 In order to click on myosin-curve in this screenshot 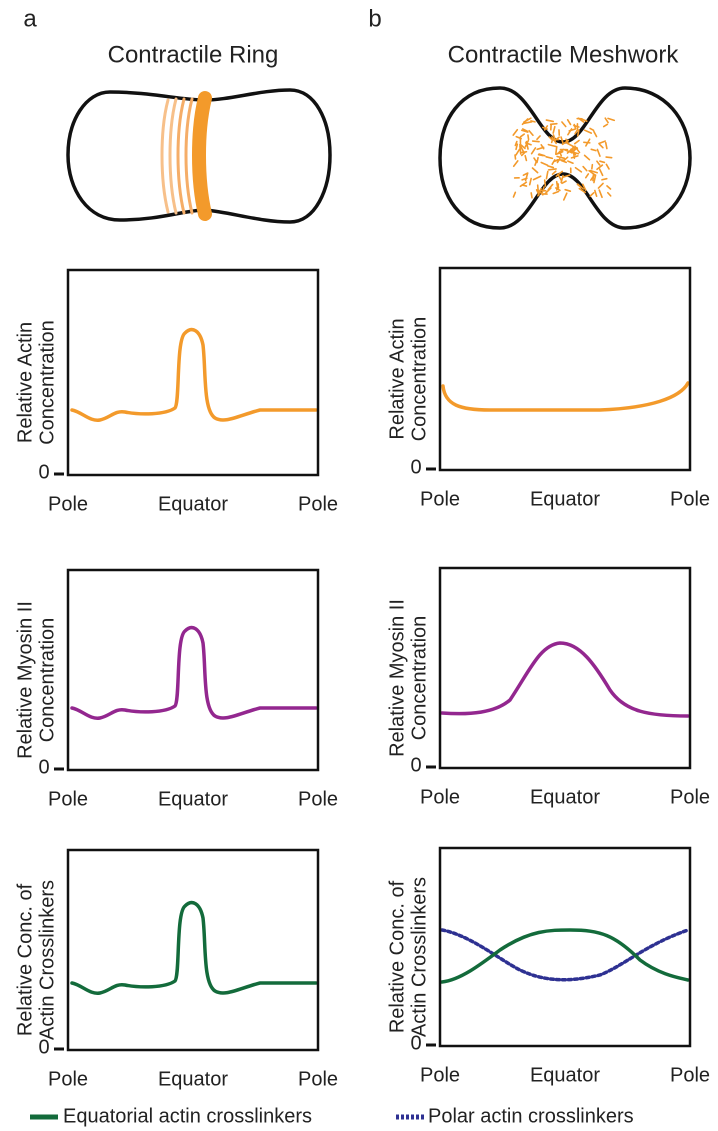, I will do `click(565, 679)`.